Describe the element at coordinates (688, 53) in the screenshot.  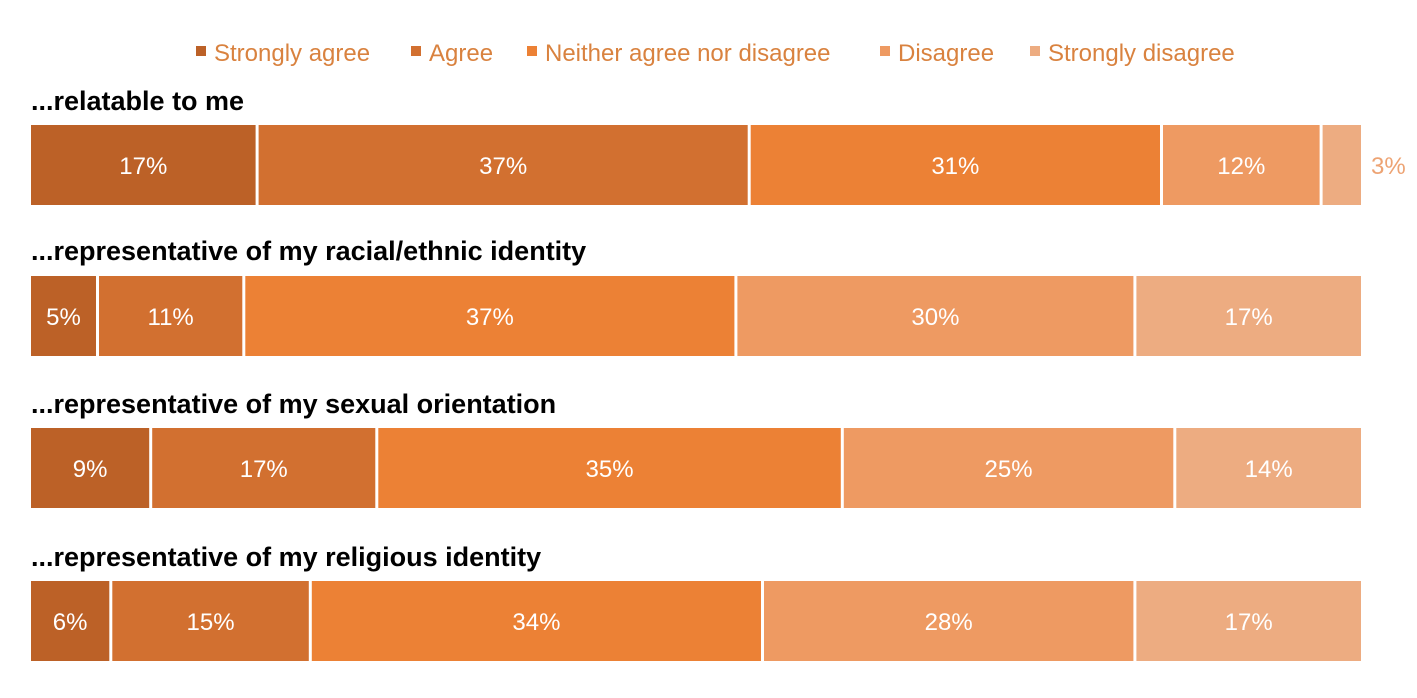
I see `legend-label: Neither agree nor disagree` at that location.